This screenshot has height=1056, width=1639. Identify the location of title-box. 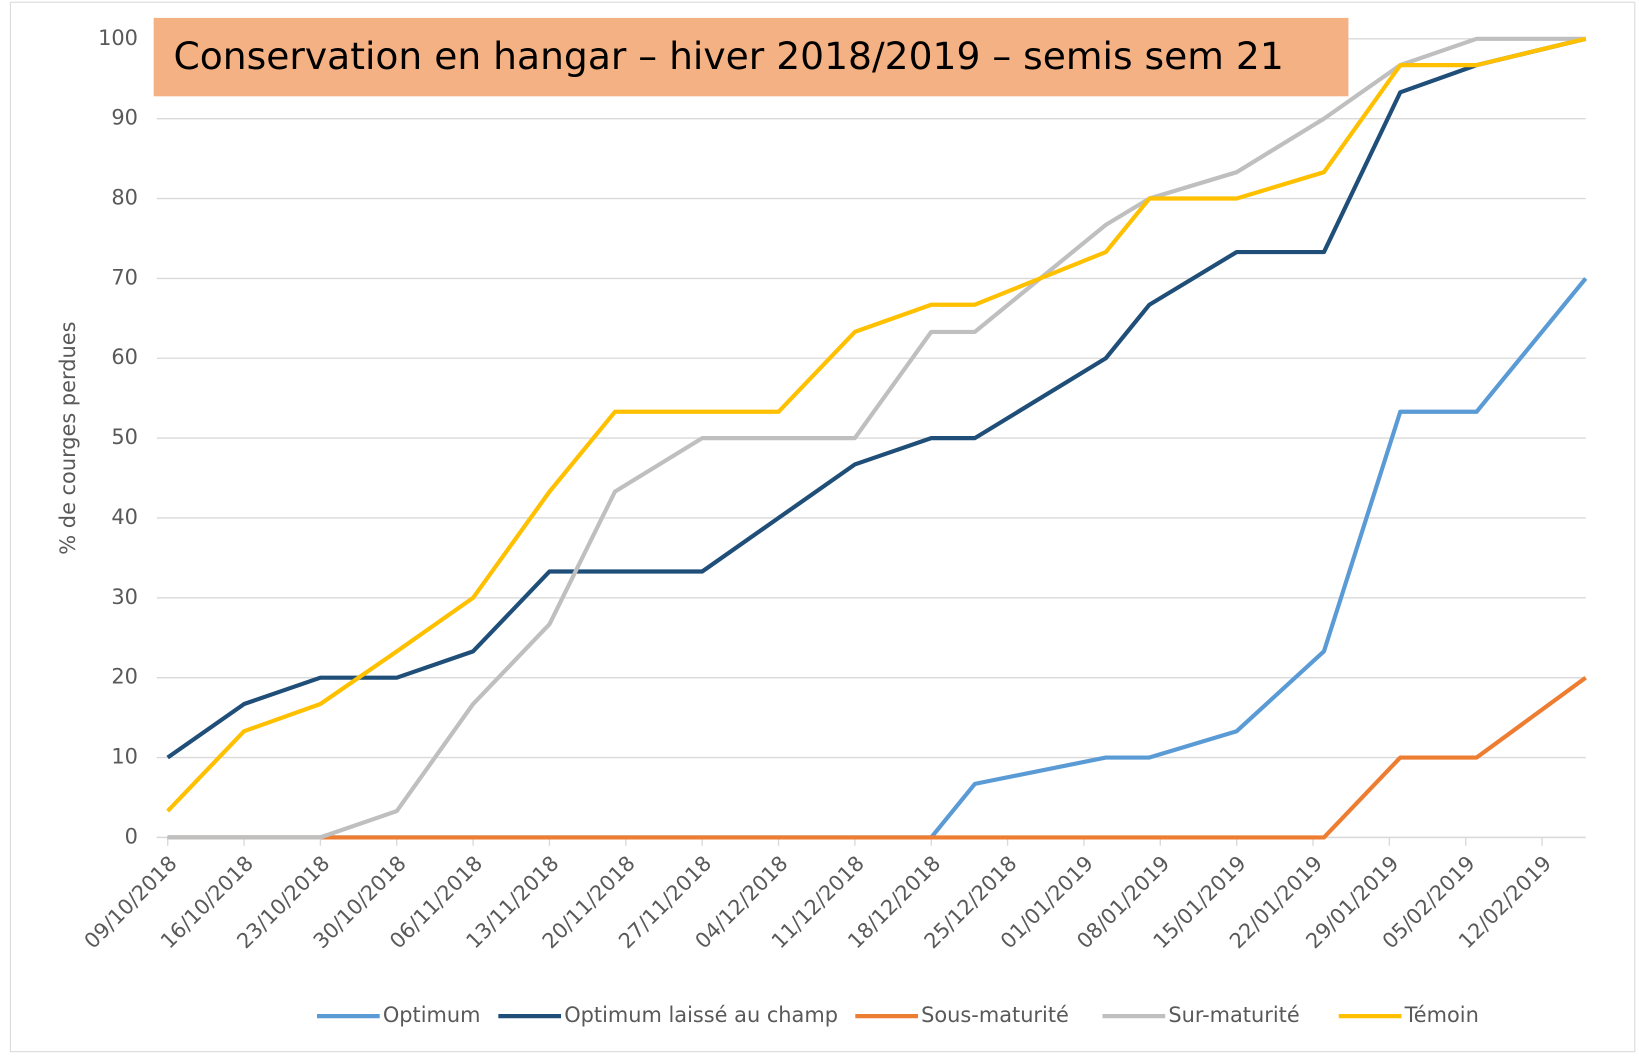
(751, 57).